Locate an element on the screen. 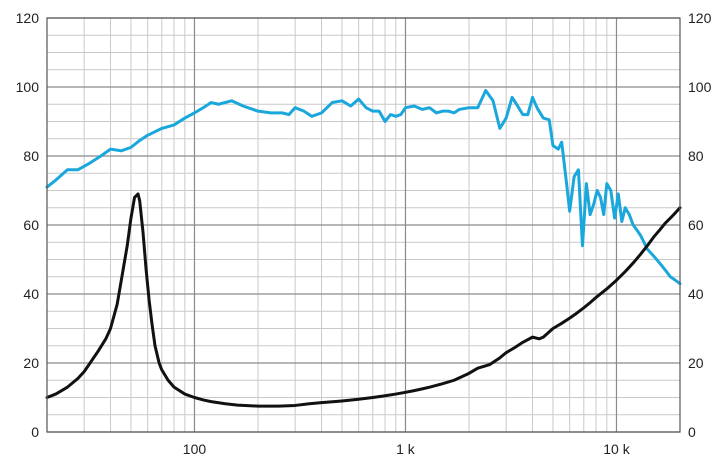 This screenshot has height=464, width=727. y-tick-label-left: 100 is located at coordinates (28, 87).